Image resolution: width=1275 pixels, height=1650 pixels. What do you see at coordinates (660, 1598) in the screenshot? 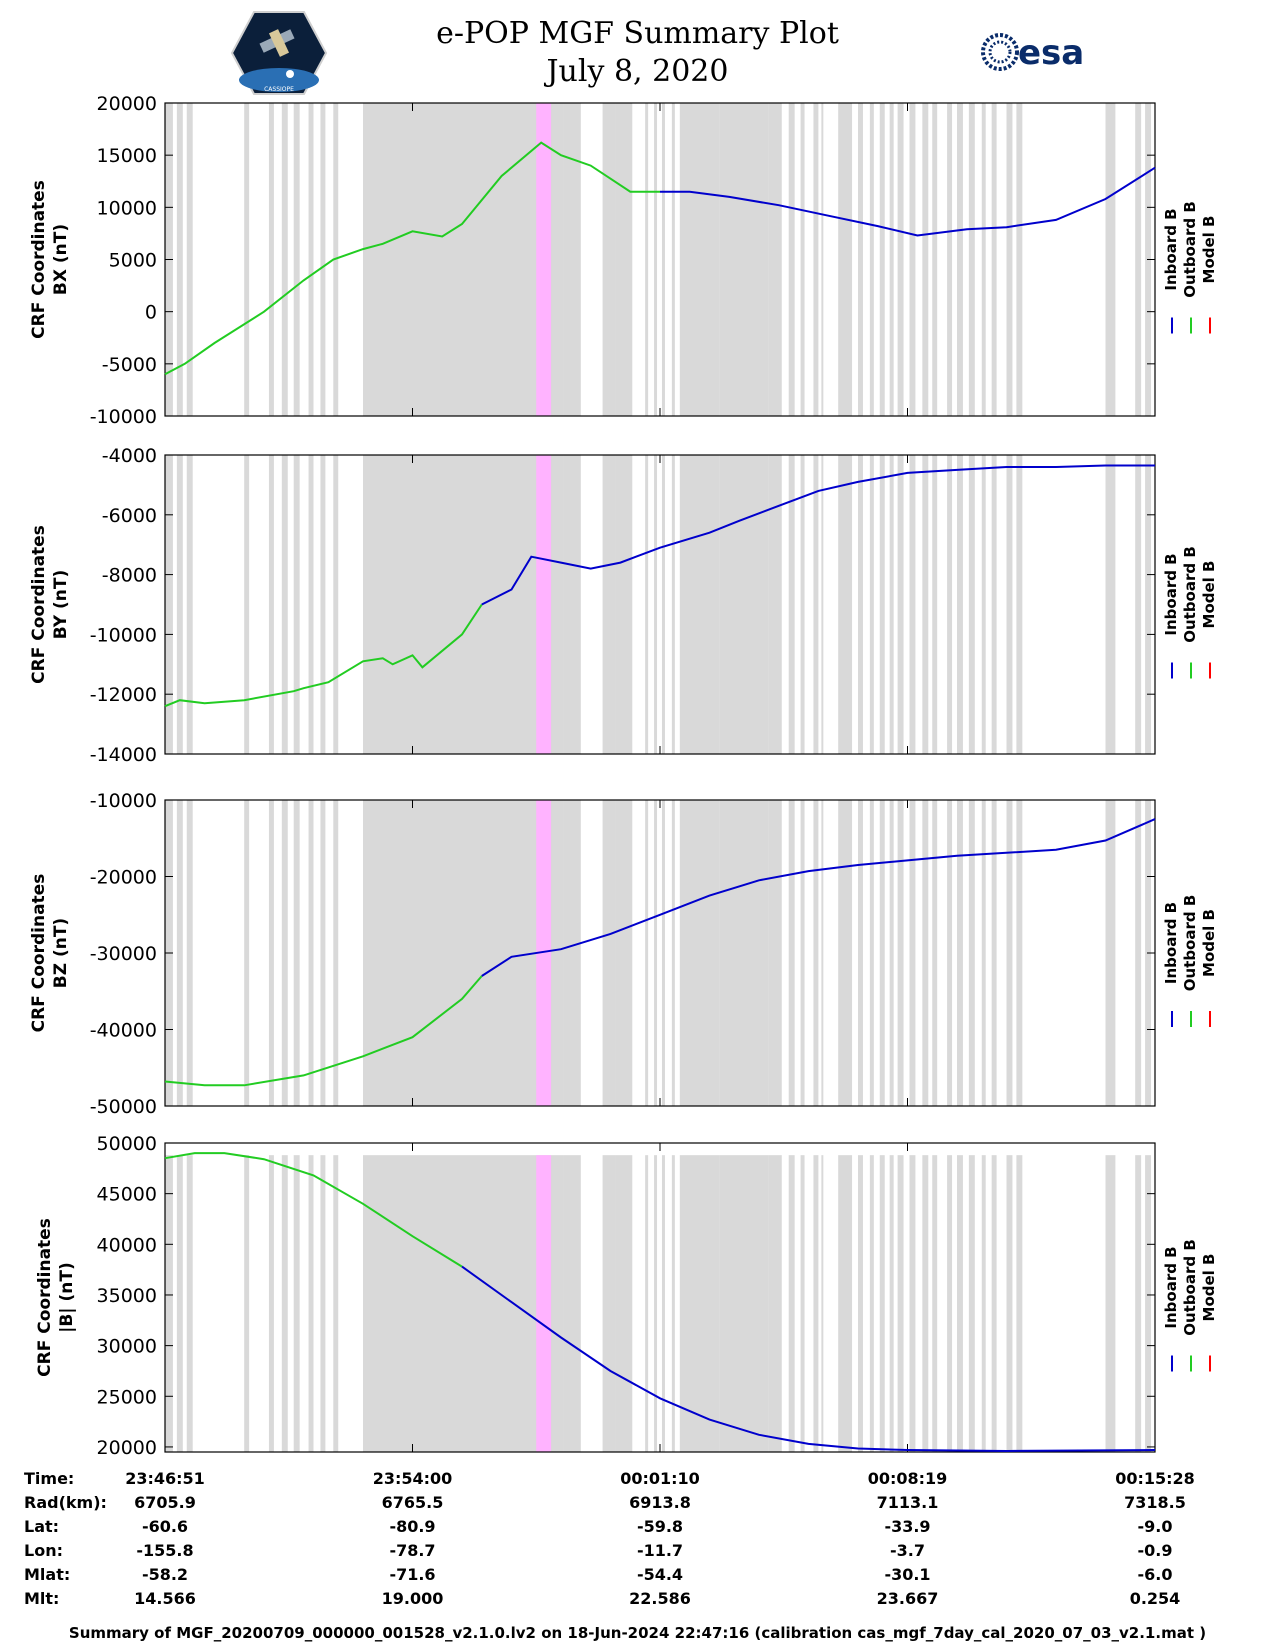
I see `ephemeris-value-2-5: 22.586` at bounding box center [660, 1598].